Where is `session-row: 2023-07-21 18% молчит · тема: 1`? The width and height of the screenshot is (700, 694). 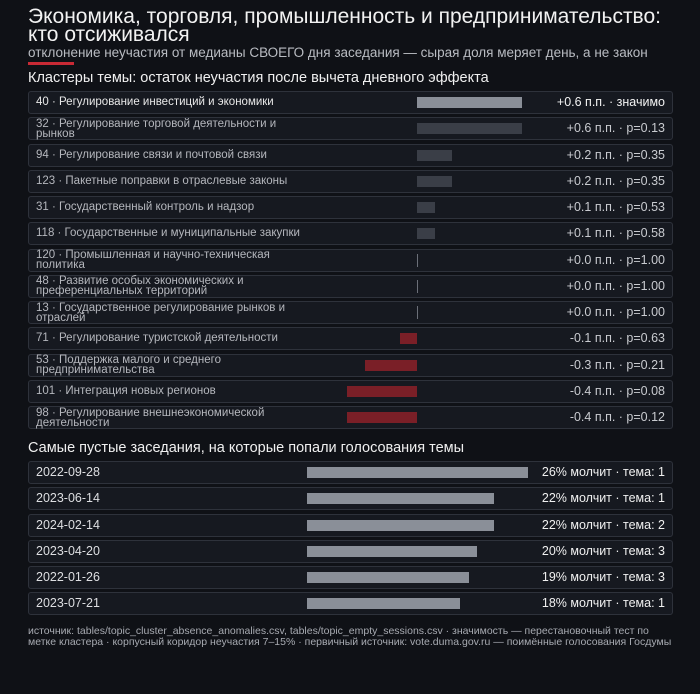
session-row: 2023-07-21 18% молчит · тема: 1 is located at coordinates (350, 604).